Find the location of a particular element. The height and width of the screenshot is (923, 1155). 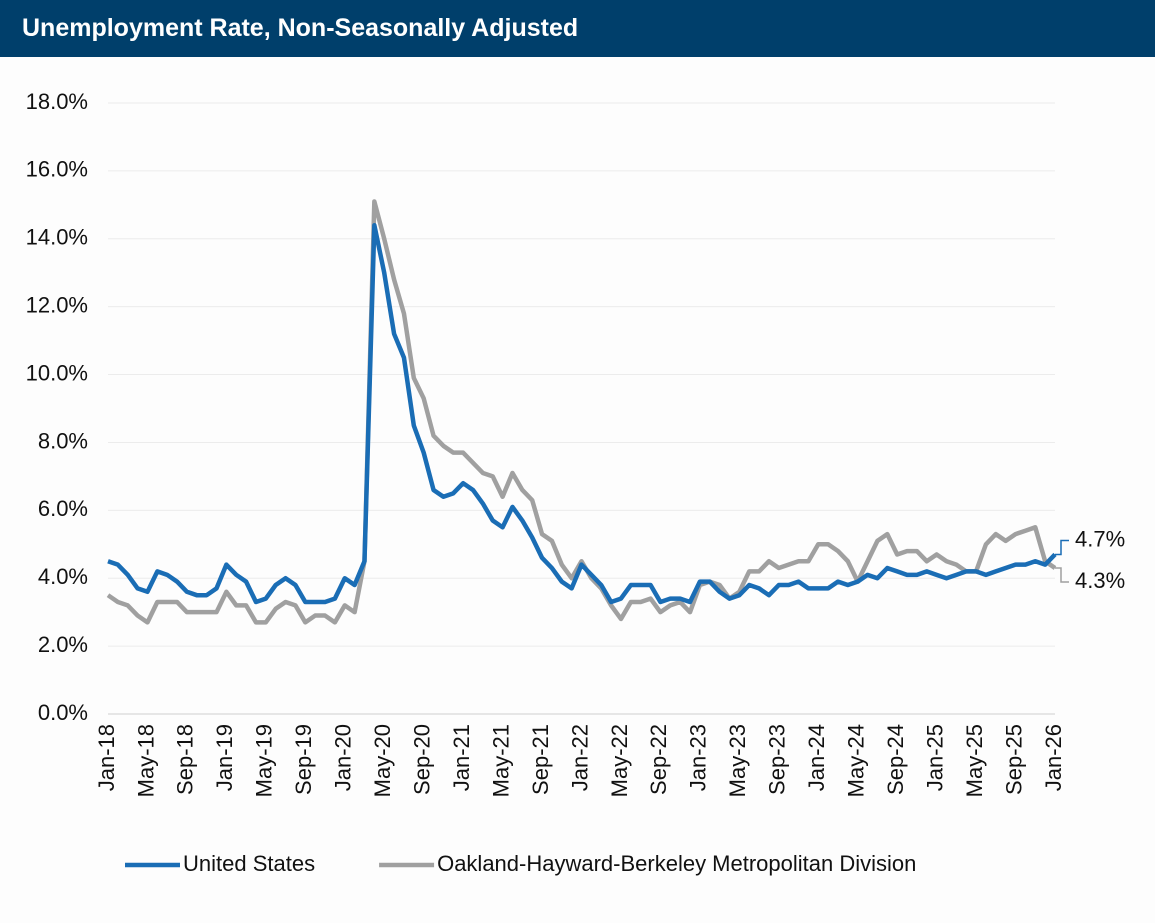

x-tick-label: Sep-24 is located at coordinates (895, 759).